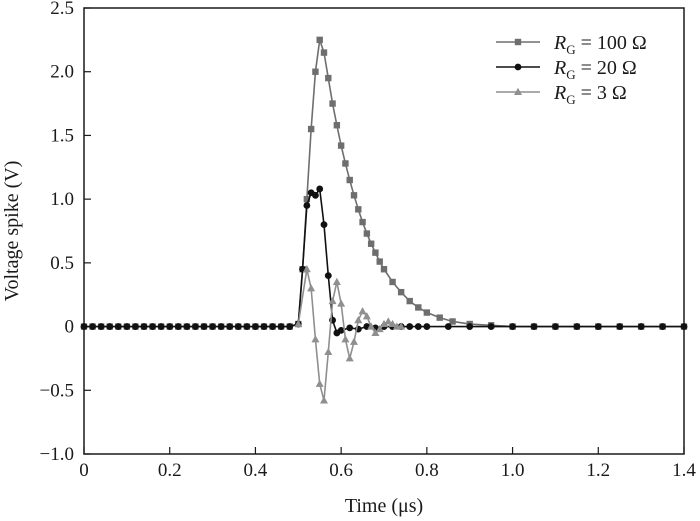 The image size is (700, 521). I want to click on legend: RG = 100 ΩRG = 20 ΩRG = 3 Ω, so click(571, 69).